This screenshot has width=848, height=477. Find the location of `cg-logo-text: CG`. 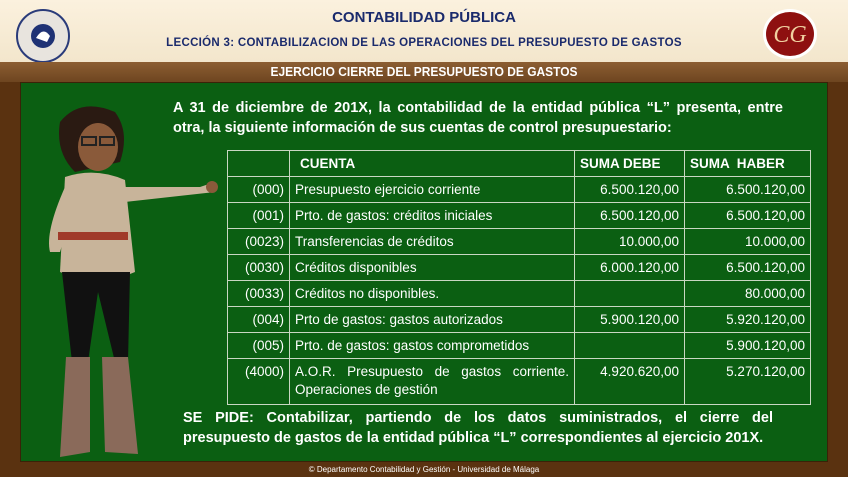

cg-logo-text: CG is located at coordinates (789, 35).